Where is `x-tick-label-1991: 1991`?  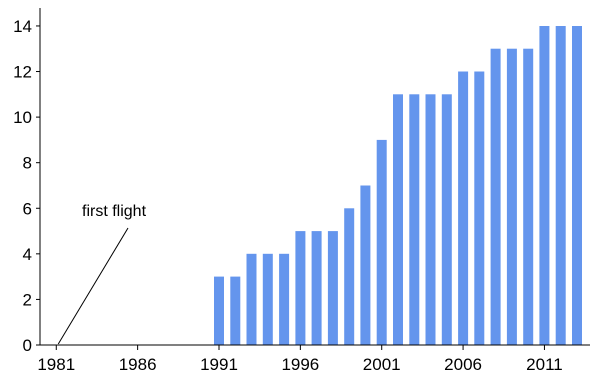 x-tick-label-1991: 1991 is located at coordinates (219, 364).